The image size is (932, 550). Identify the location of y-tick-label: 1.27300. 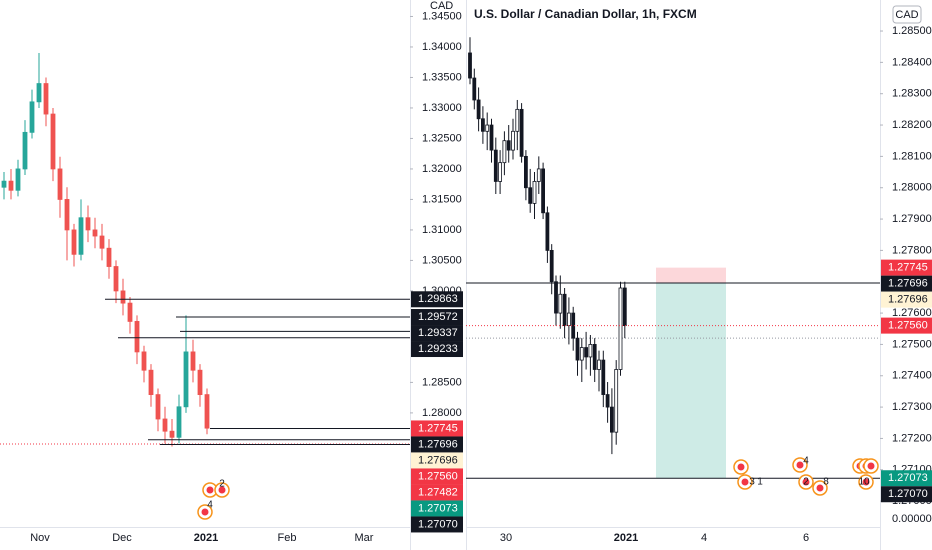
(912, 407).